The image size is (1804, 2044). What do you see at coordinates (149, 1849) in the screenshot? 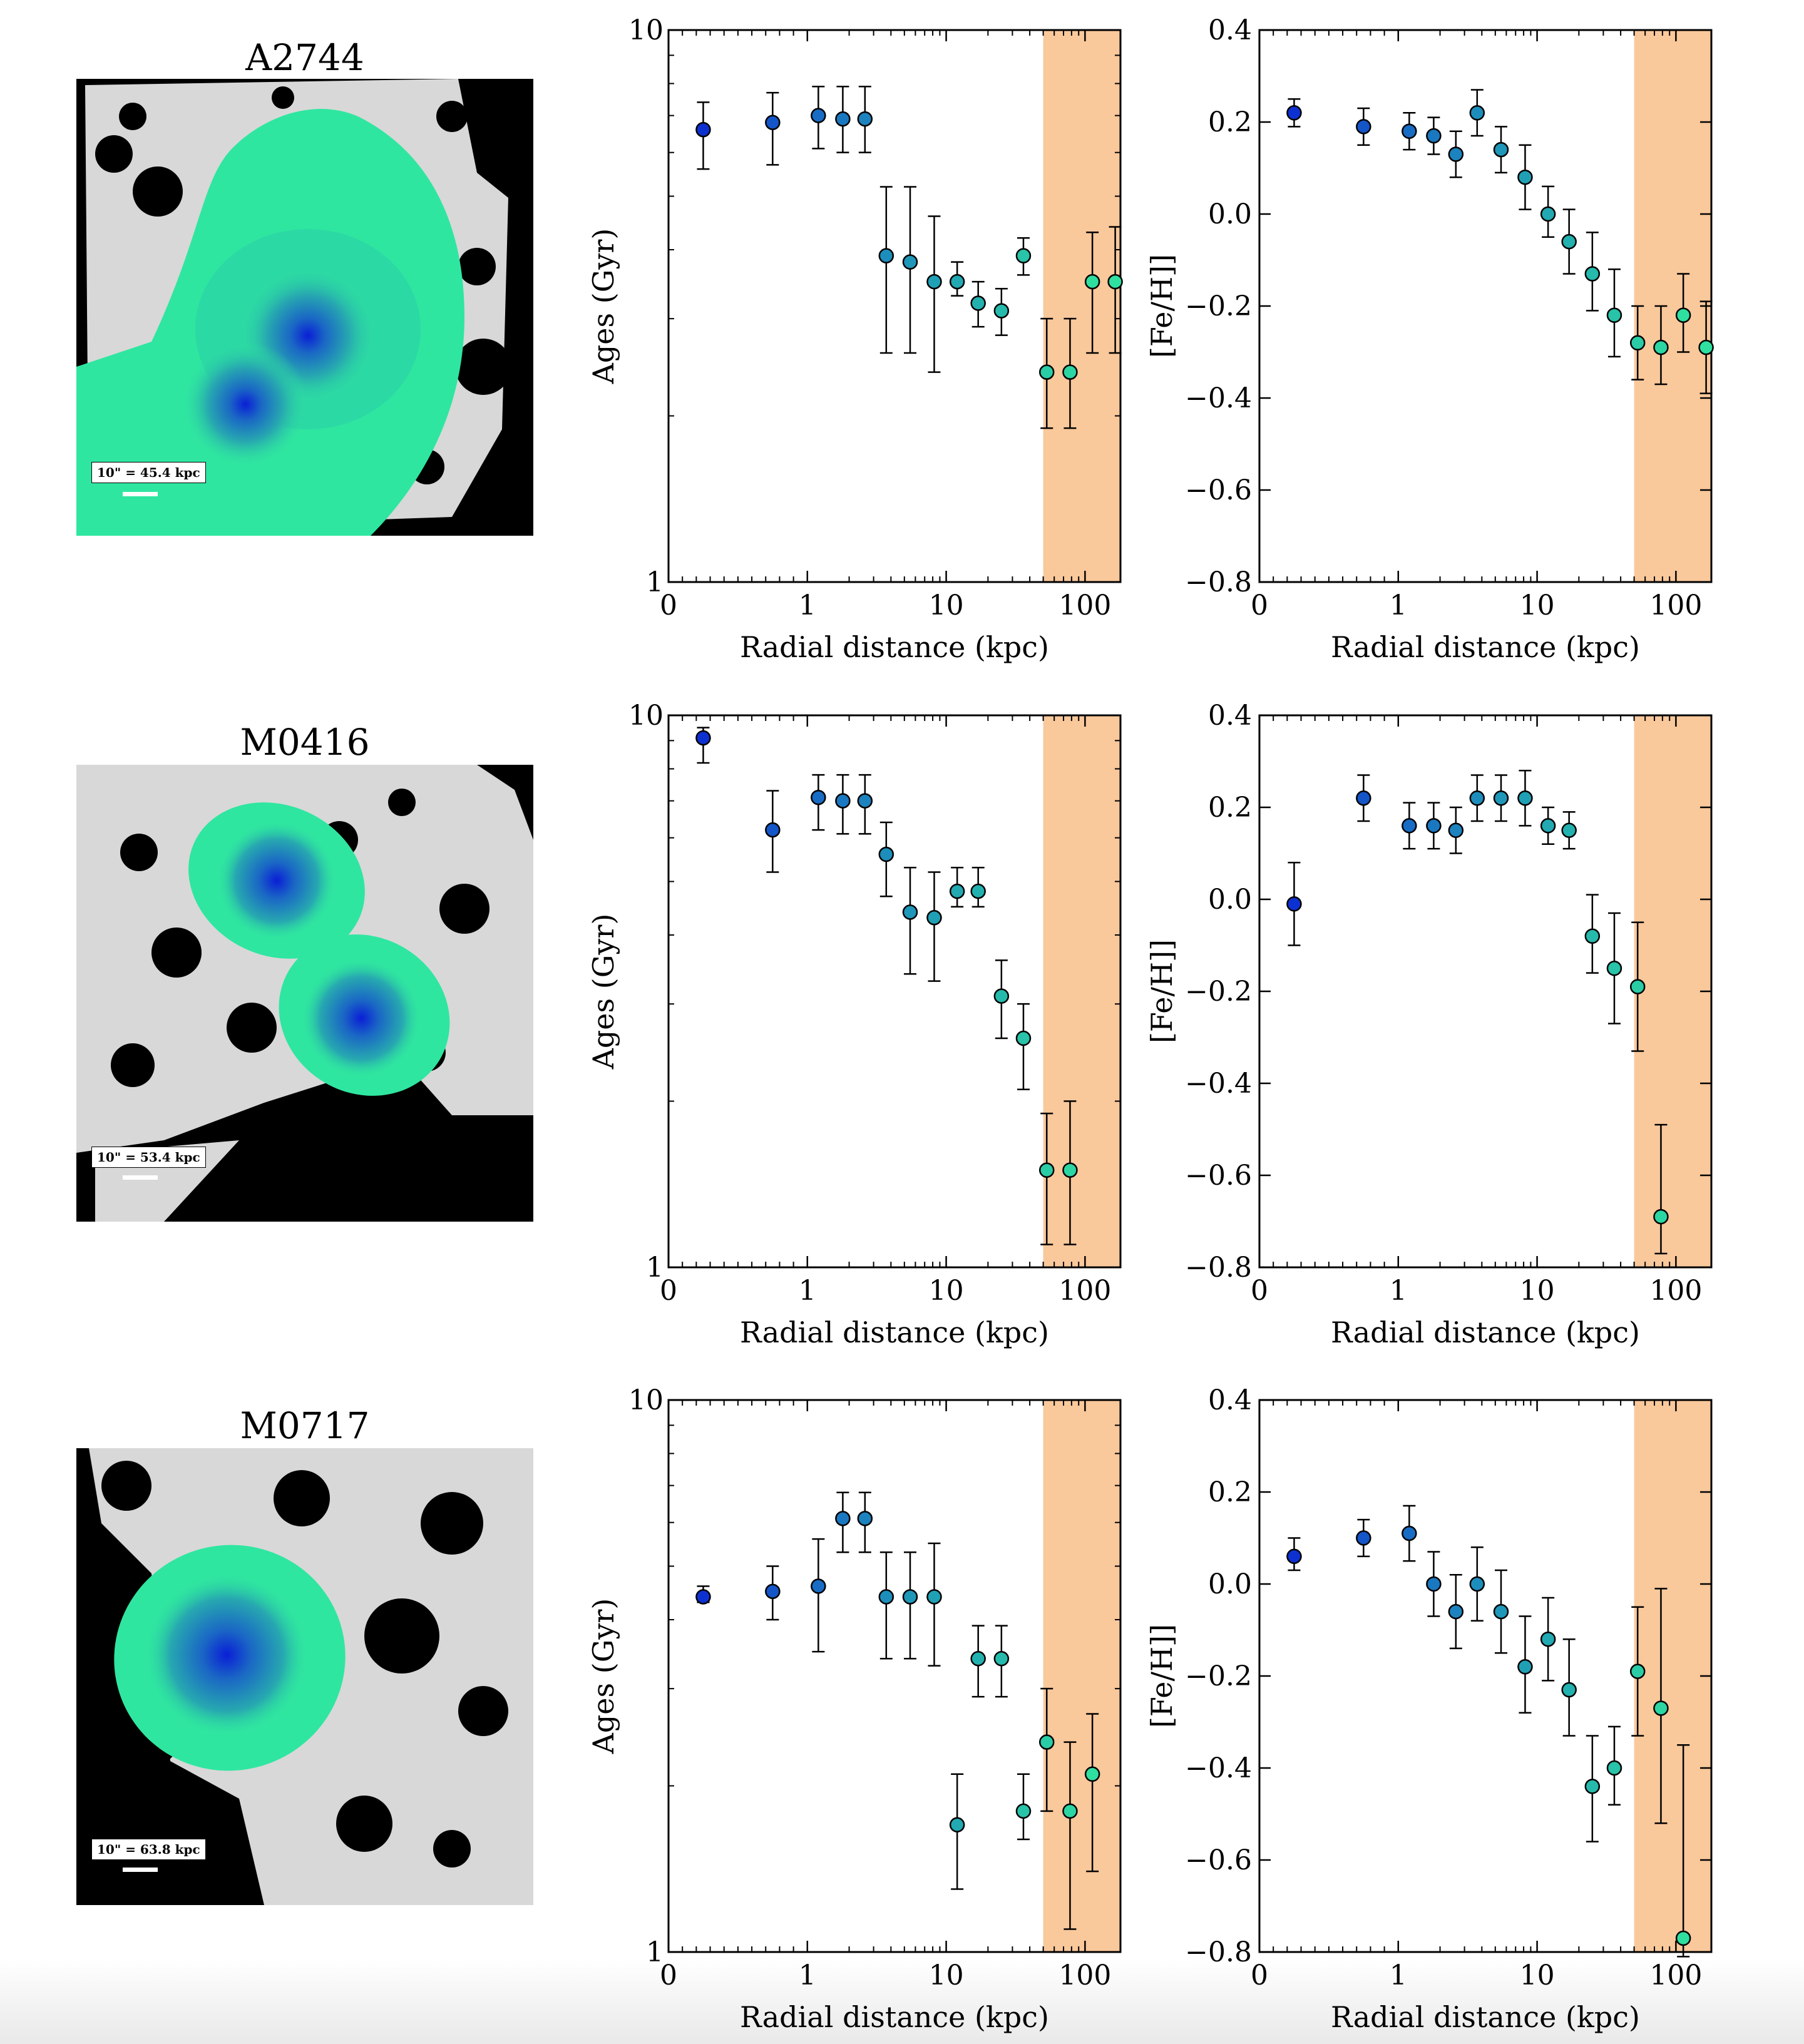
I see `scale-label-m0717: 10" = 63.8 kpc` at bounding box center [149, 1849].